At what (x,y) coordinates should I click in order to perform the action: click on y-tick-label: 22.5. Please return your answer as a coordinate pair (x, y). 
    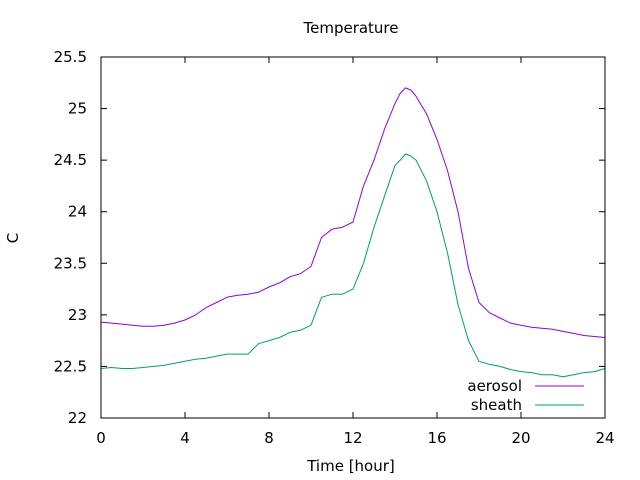
    Looking at the image, I should click on (70, 366).